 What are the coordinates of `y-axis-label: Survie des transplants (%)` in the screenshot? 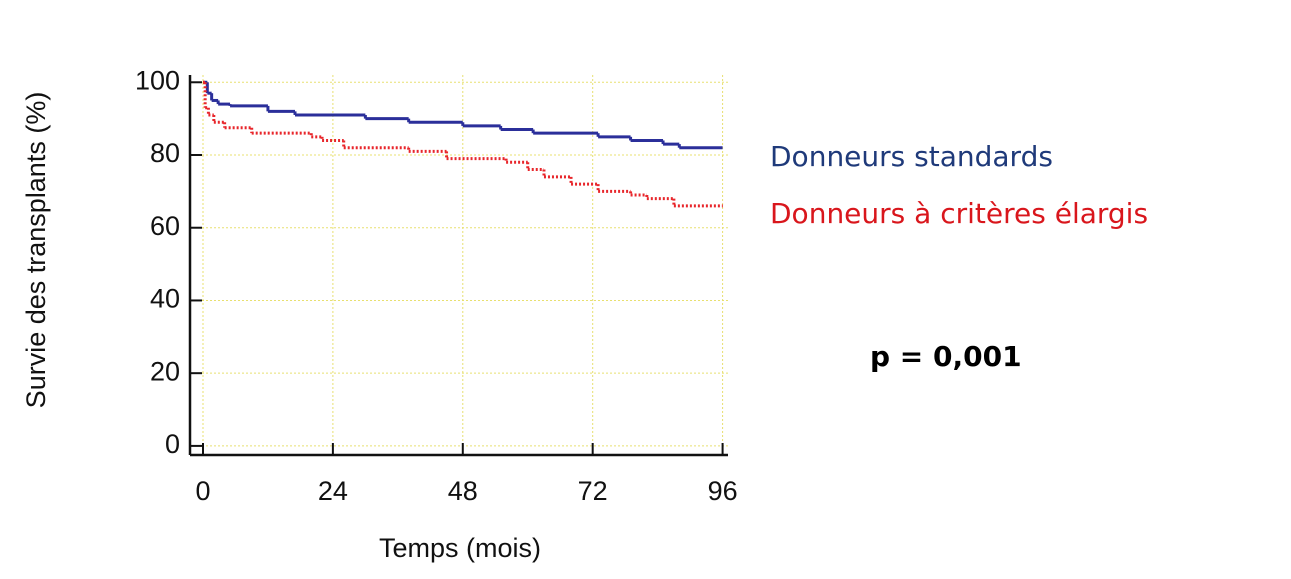 It's located at (36, 250).